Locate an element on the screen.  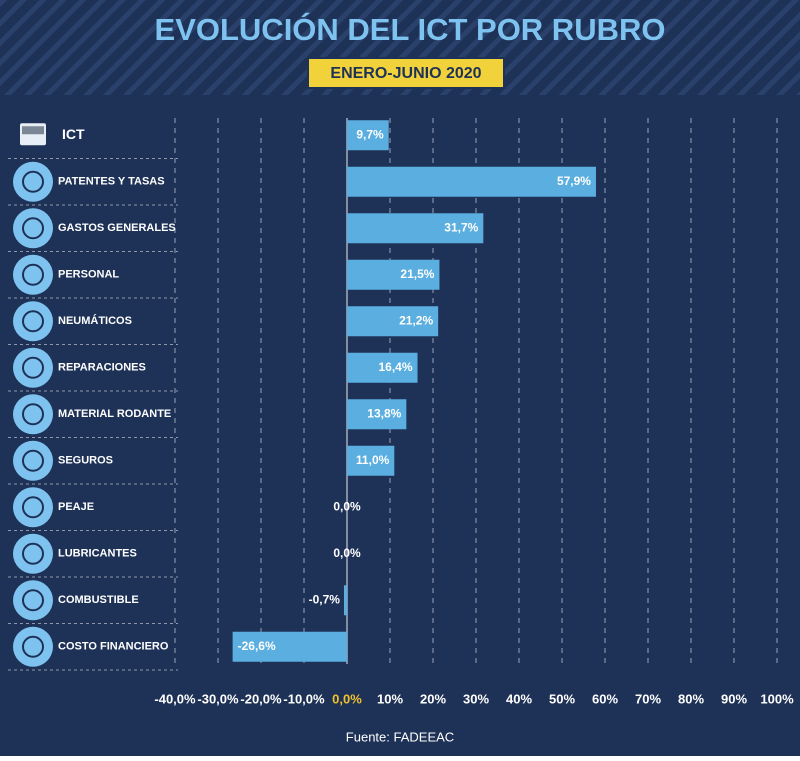
x-tick-label: 70% is located at coordinates (648, 698).